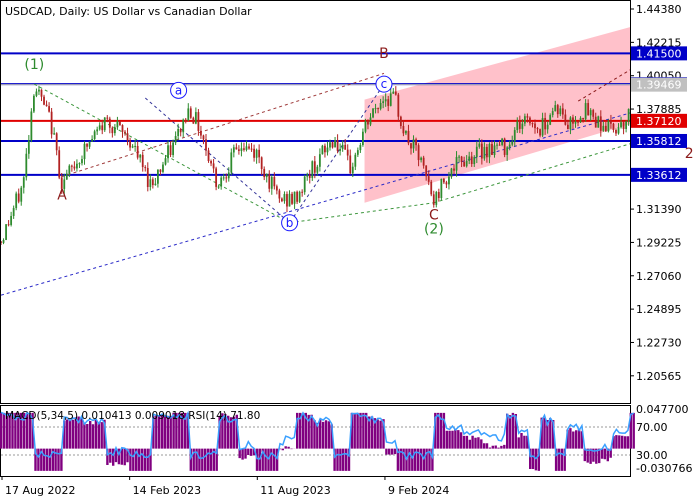 The width and height of the screenshot is (700, 500). Describe the element at coordinates (652, 427) in the screenshot. I see `indicator-y-label: 70.00` at that location.